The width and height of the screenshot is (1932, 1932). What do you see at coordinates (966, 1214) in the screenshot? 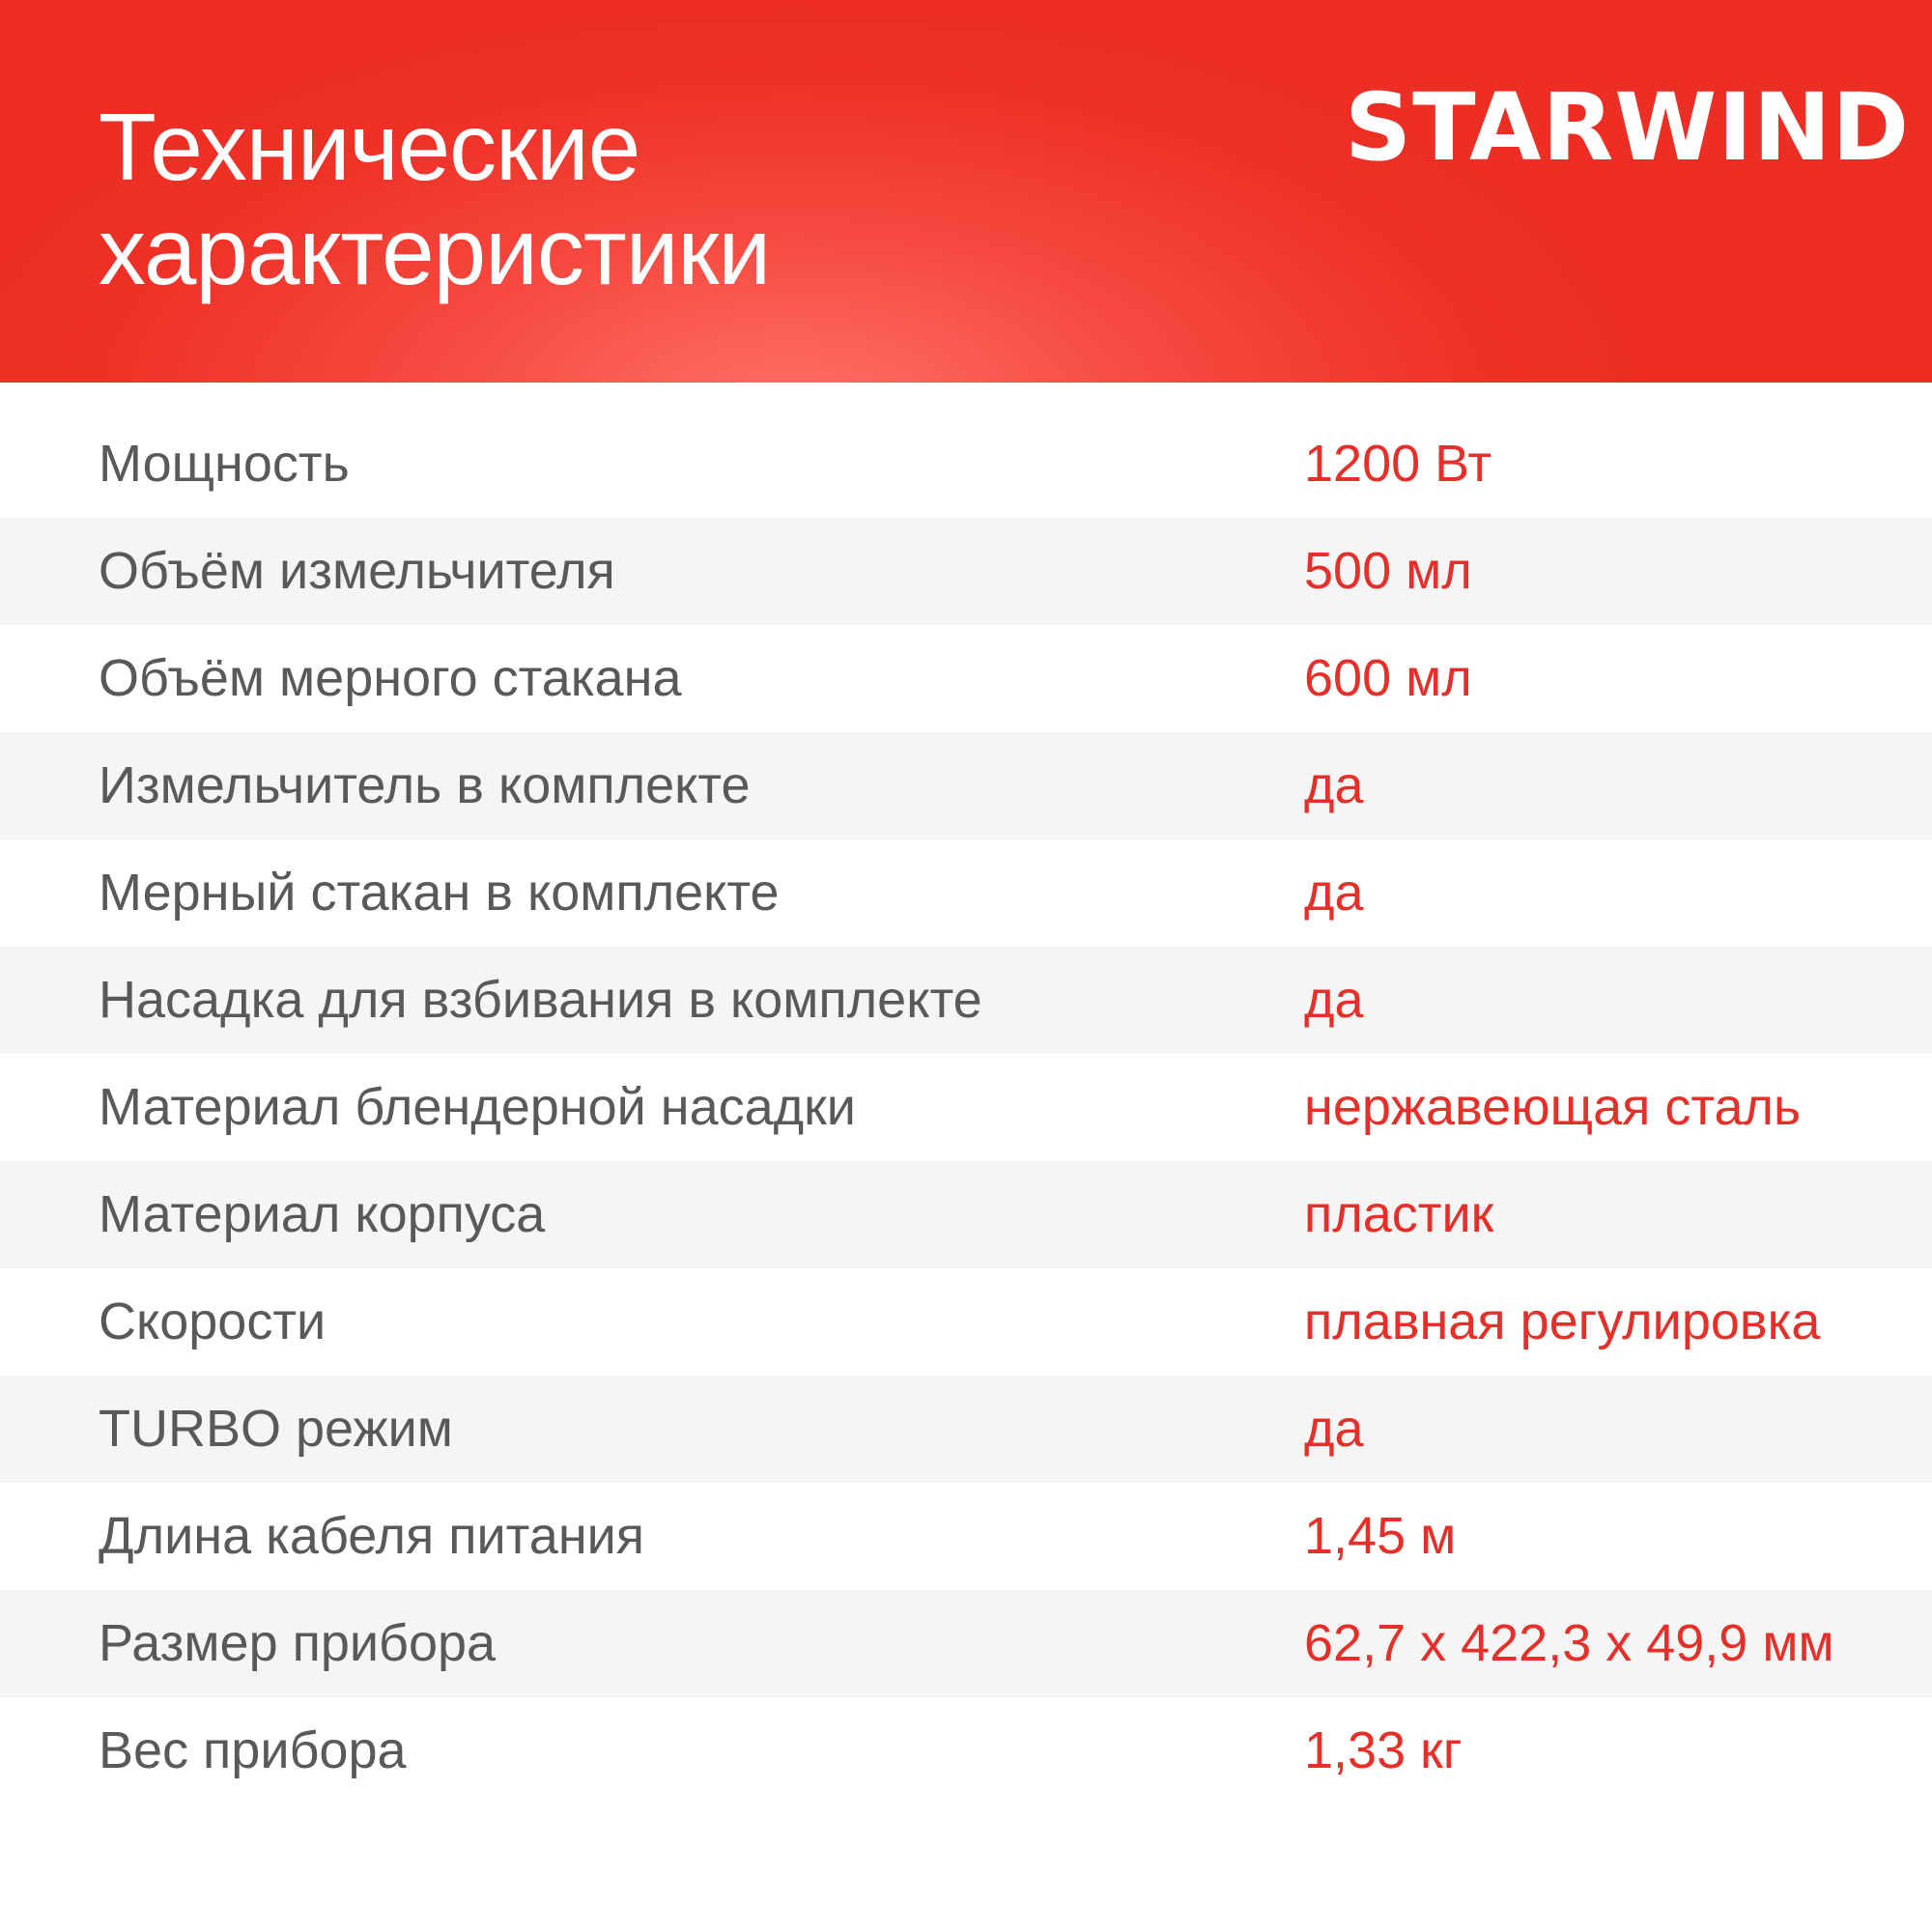
I see `spec-row: Материал корпуса пластик` at bounding box center [966, 1214].